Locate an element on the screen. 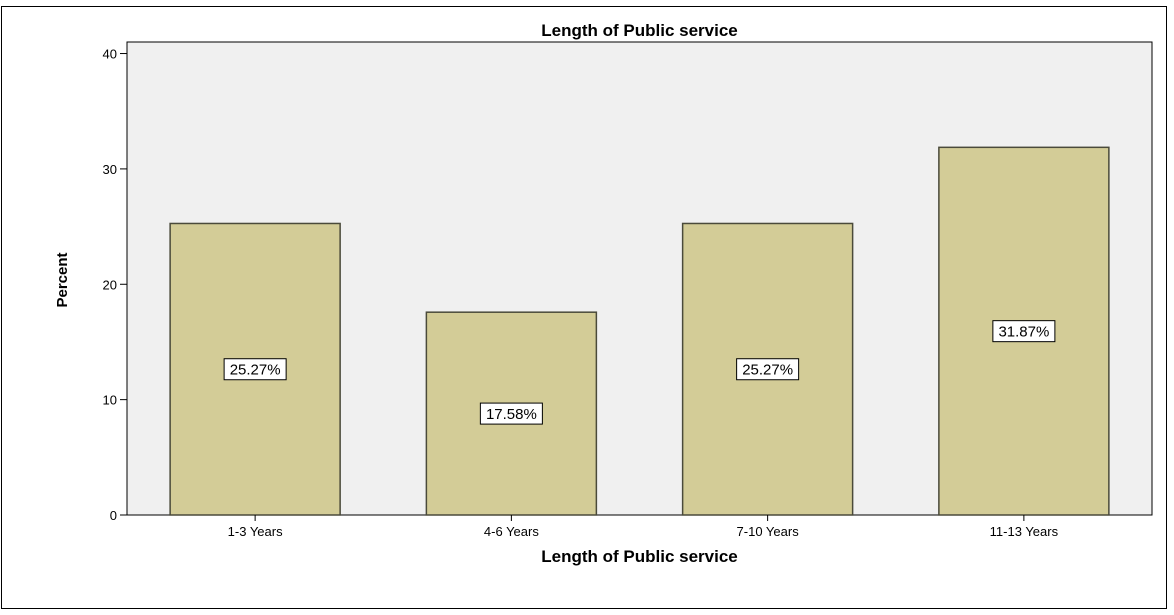 This screenshot has width=1174, height=615. x-tick-label: 1-3 Years is located at coordinates (255, 531).